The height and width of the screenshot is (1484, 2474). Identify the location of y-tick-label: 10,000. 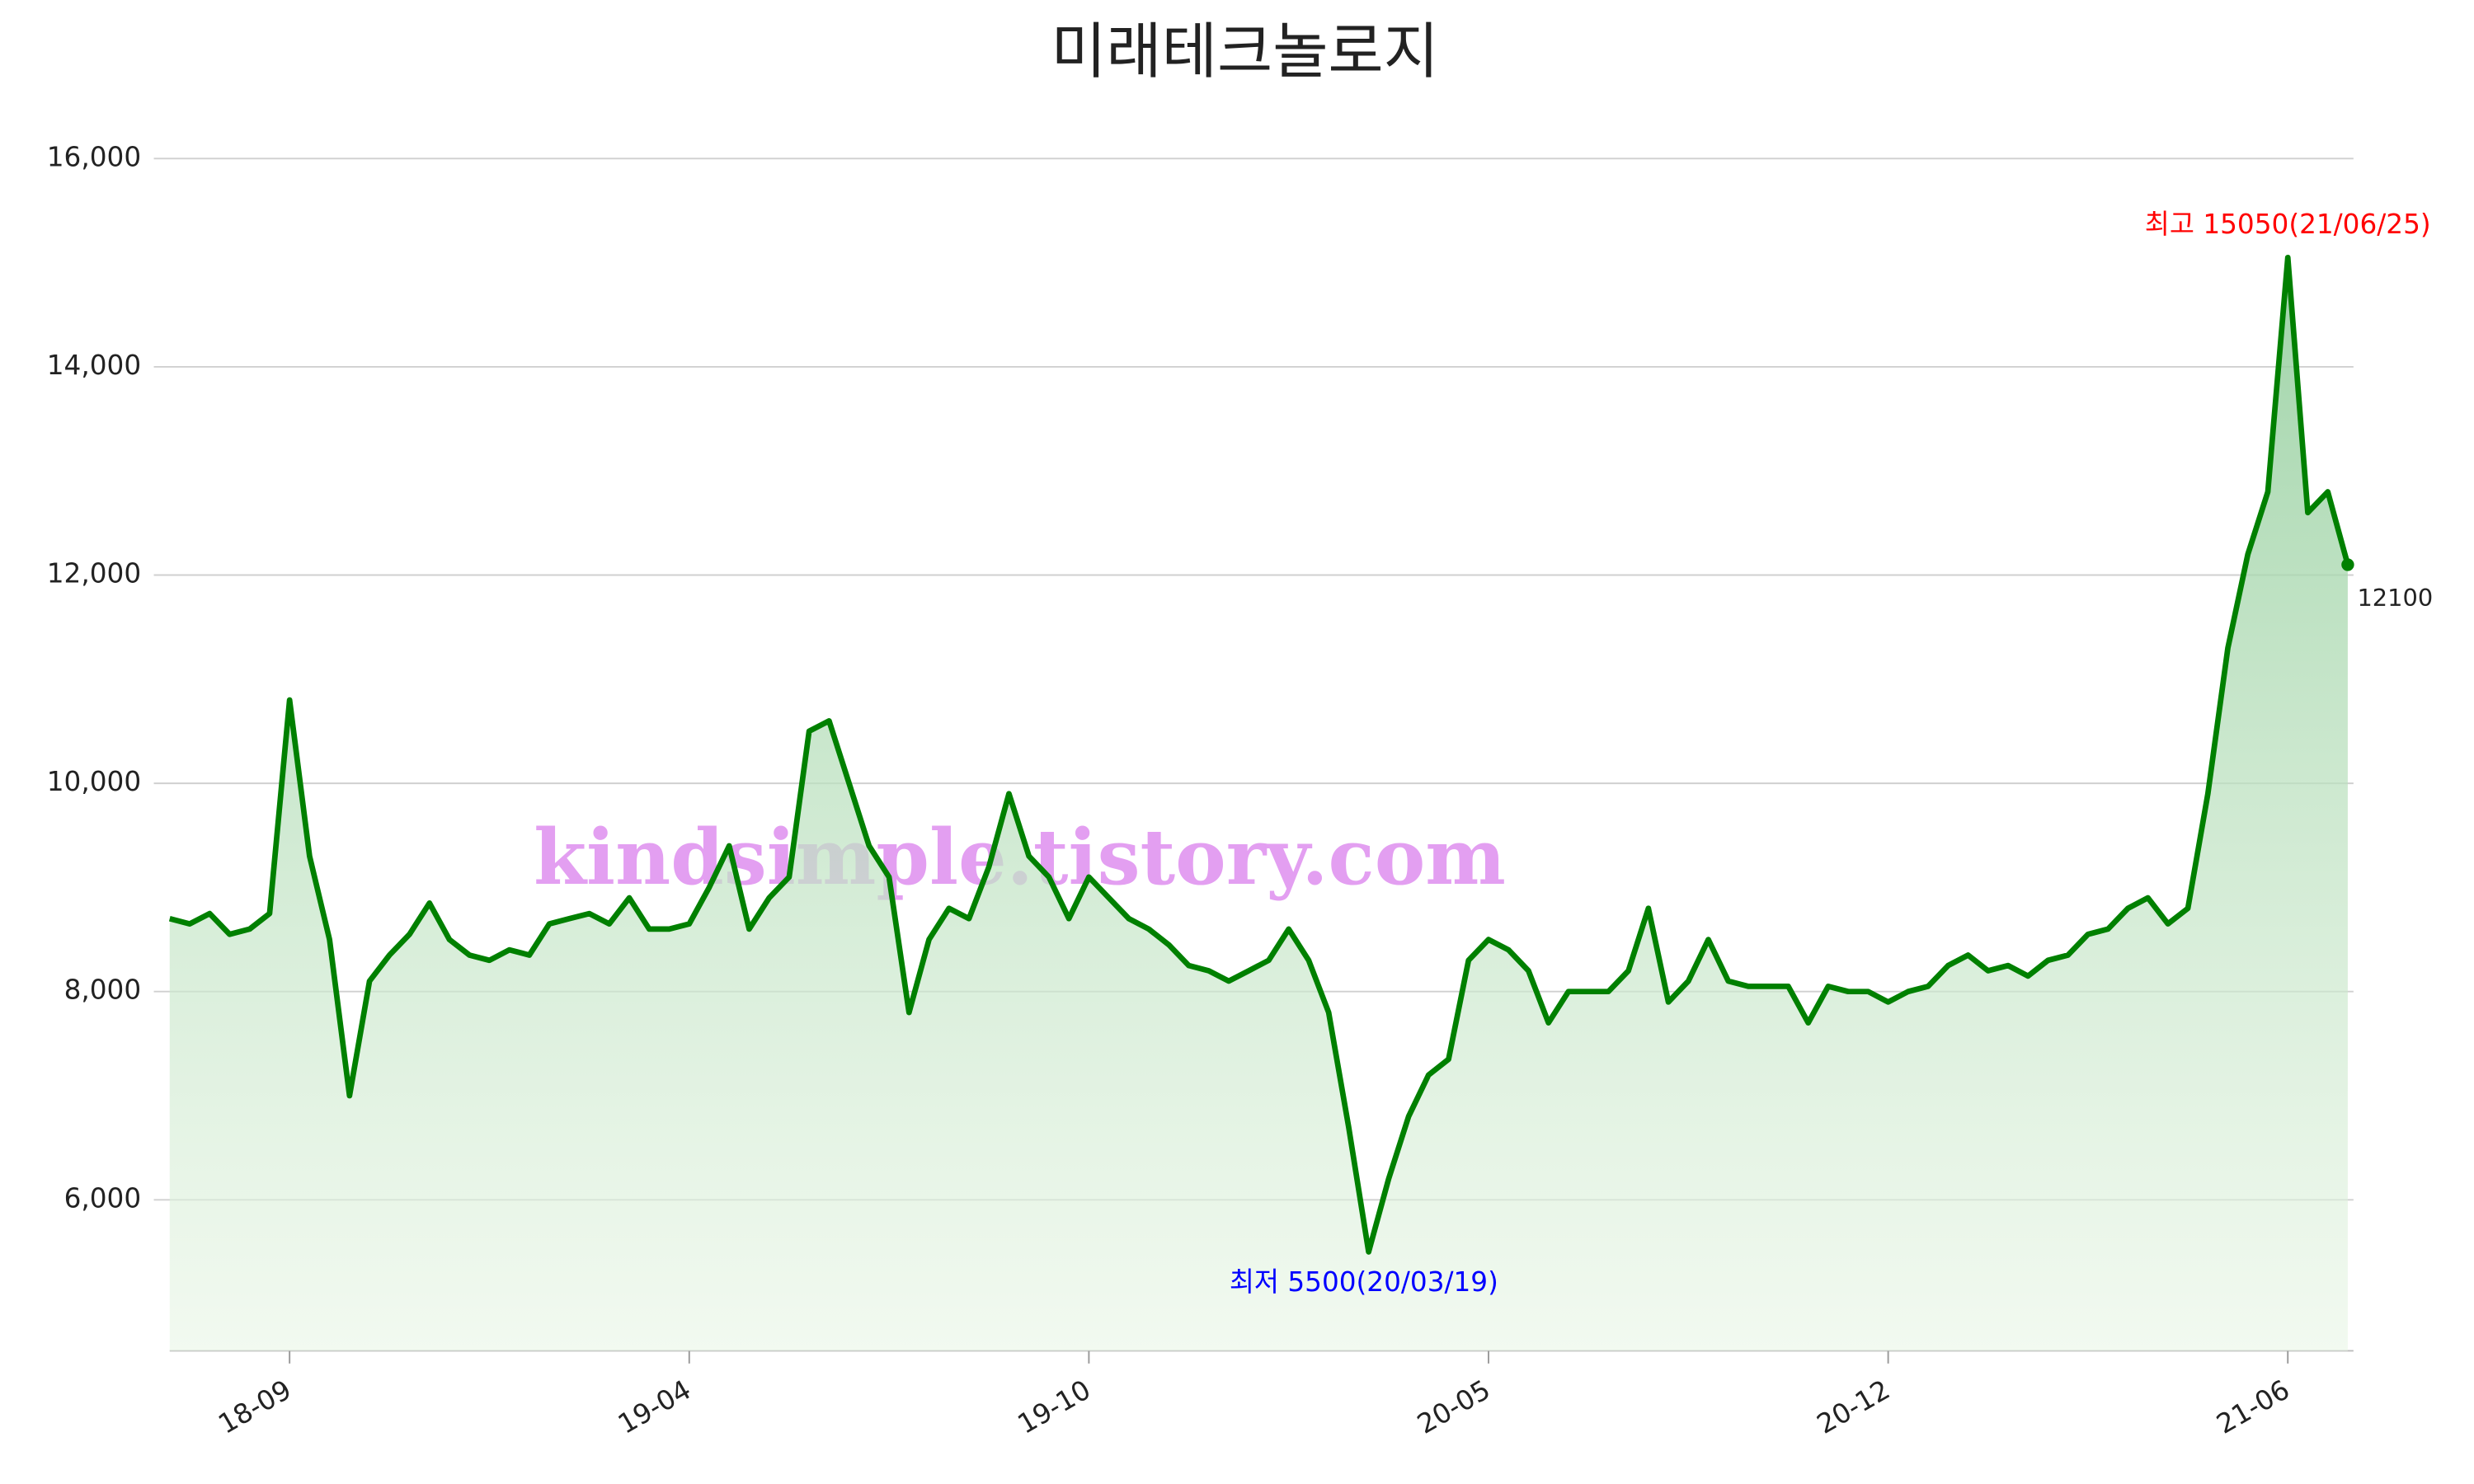
(94, 781).